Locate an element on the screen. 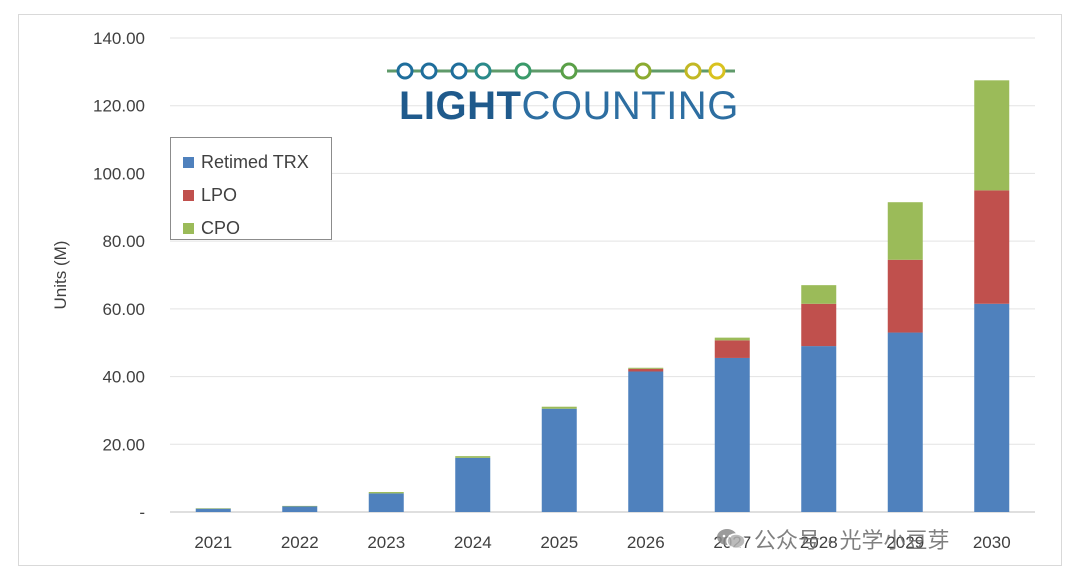  bar-retimed-trx-2021 is located at coordinates (213, 510).